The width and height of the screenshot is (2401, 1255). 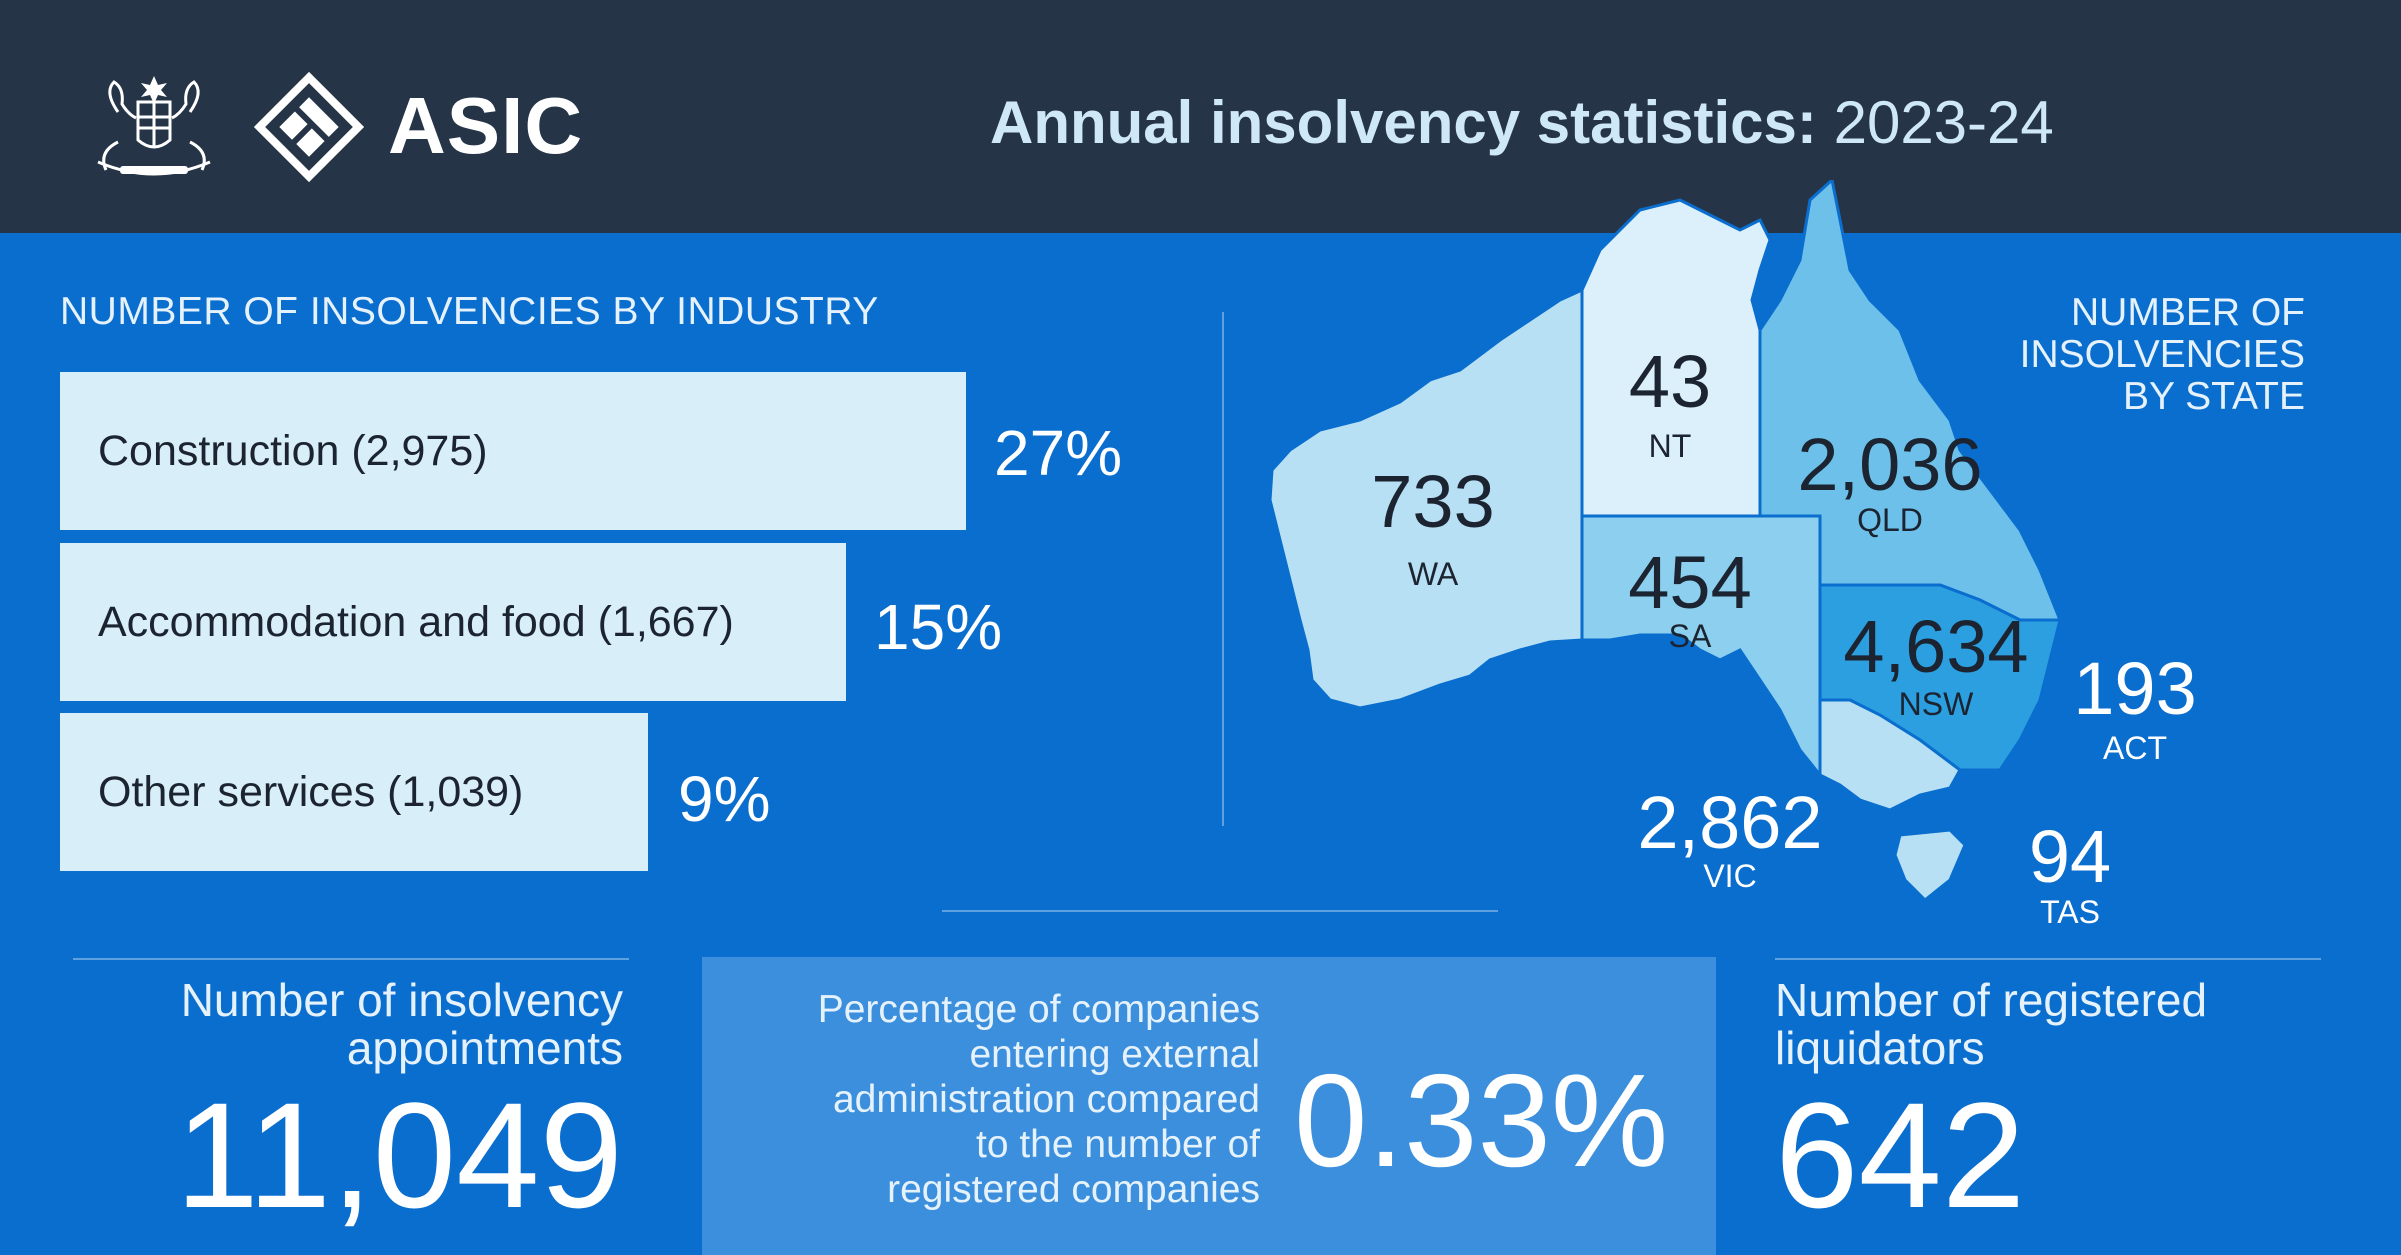 I want to click on state-section-title: NUMBER OF INSOLVENCIES BY STATE, so click(x=2162, y=355).